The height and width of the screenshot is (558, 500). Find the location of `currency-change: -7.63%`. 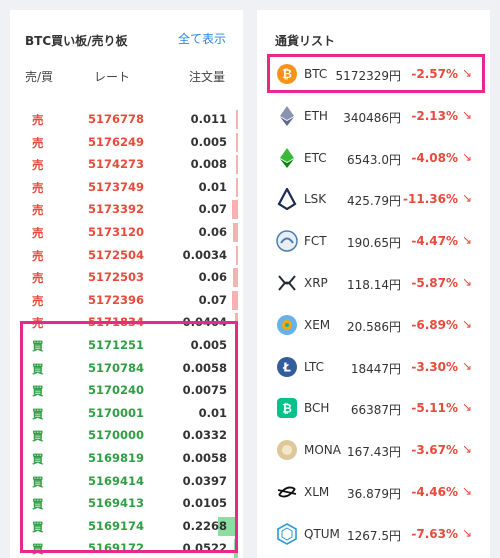

currency-change: -7.63% is located at coordinates (434, 533).